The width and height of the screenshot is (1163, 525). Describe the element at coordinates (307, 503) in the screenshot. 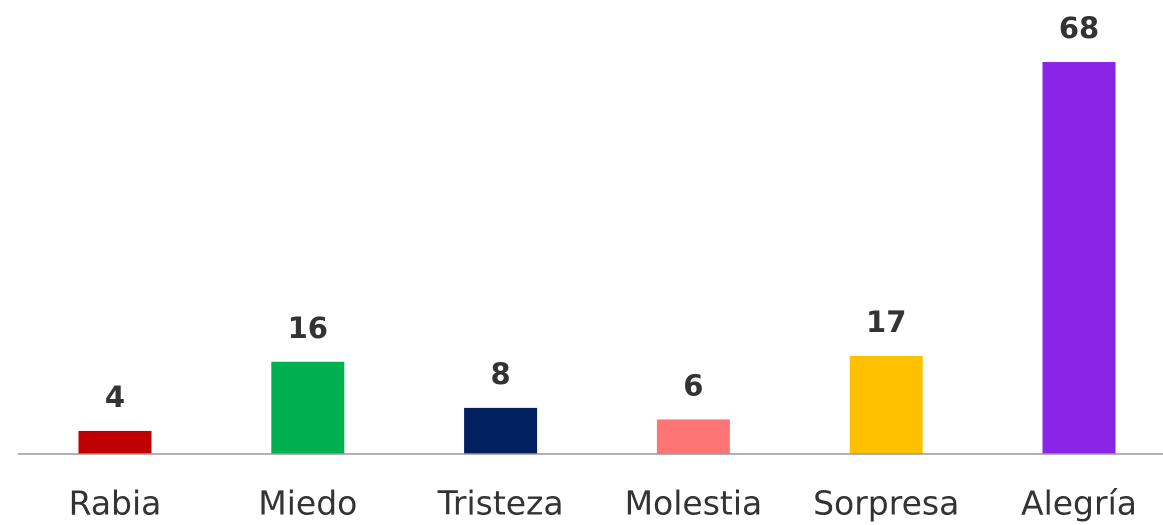

I see `x-tick-label: Miedo` at that location.